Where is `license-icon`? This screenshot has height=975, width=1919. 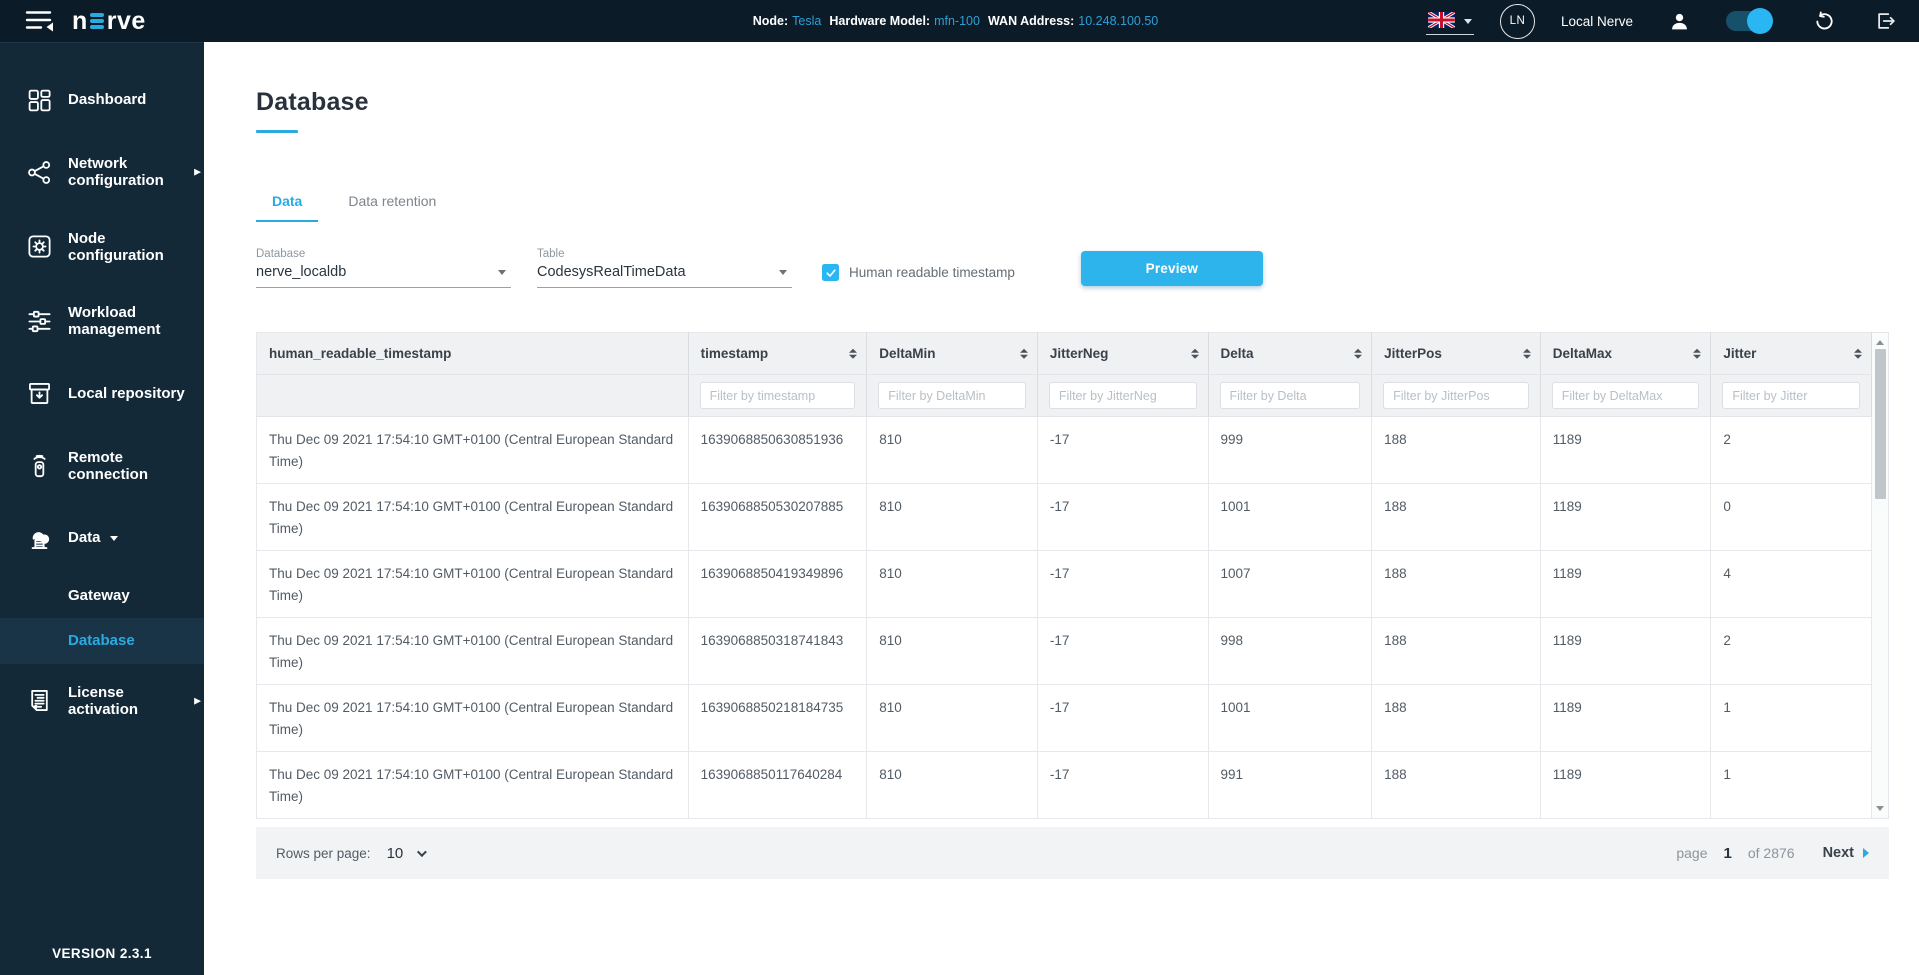
license-icon is located at coordinates (39, 701).